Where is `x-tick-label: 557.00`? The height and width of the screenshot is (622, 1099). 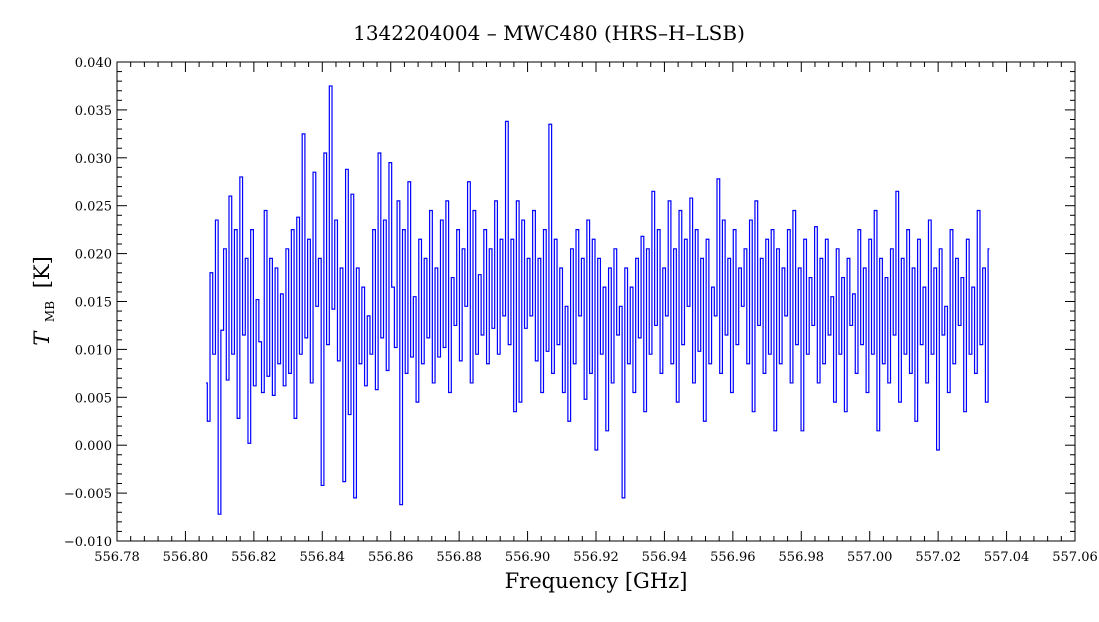 x-tick-label: 557.00 is located at coordinates (870, 557).